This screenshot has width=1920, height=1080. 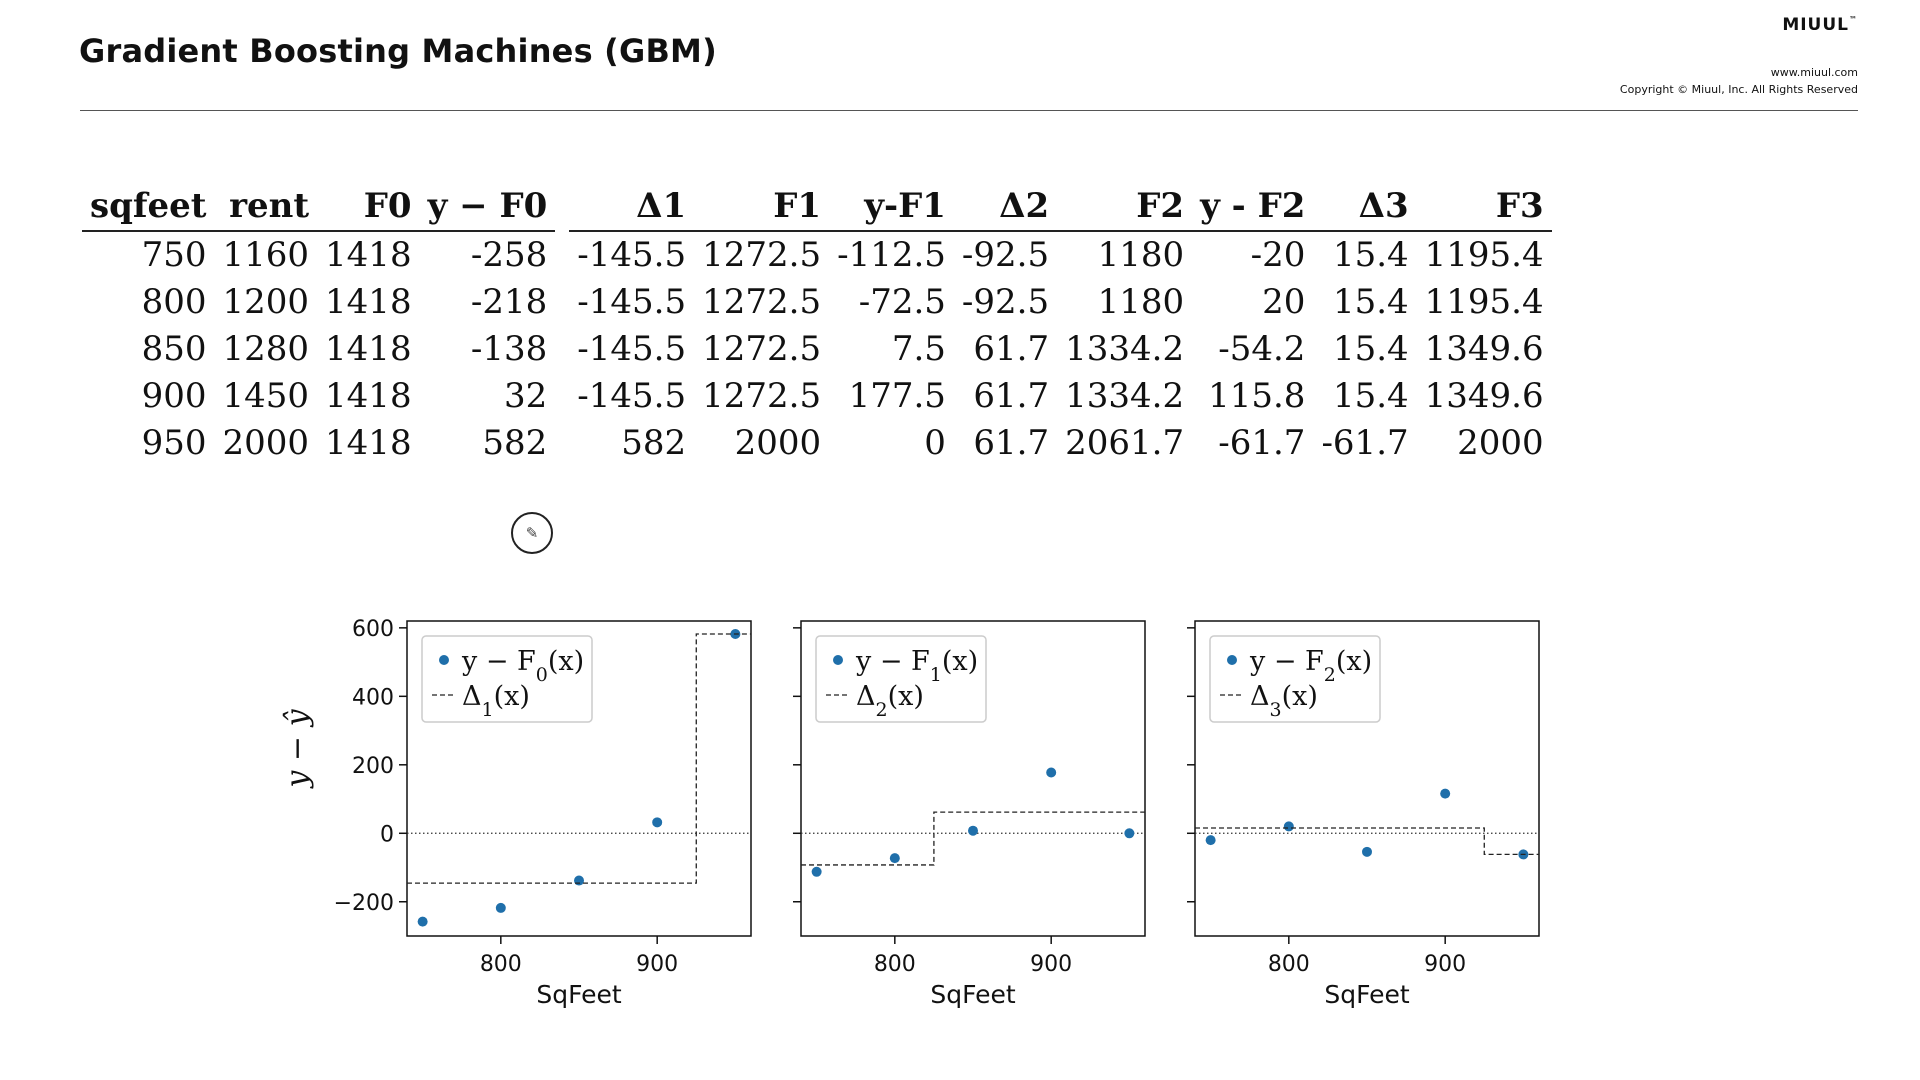 I want to click on pencil-icon: ✎, so click(x=532, y=533).